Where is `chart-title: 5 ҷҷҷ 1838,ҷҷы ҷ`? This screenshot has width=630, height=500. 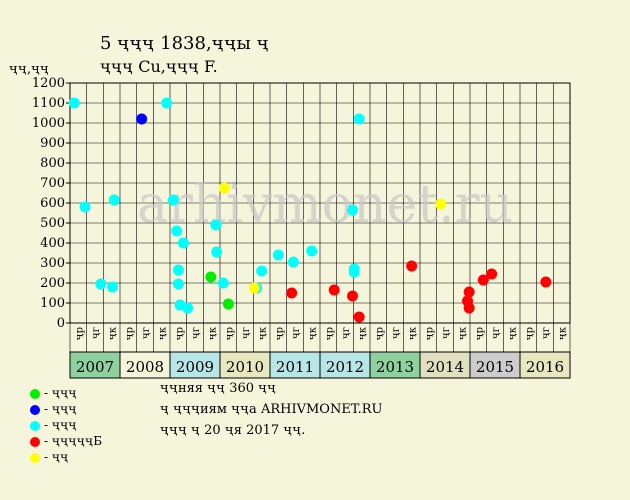 chart-title: 5 ҷҷҷ 1838,ҷҷы ҷ is located at coordinates (184, 43).